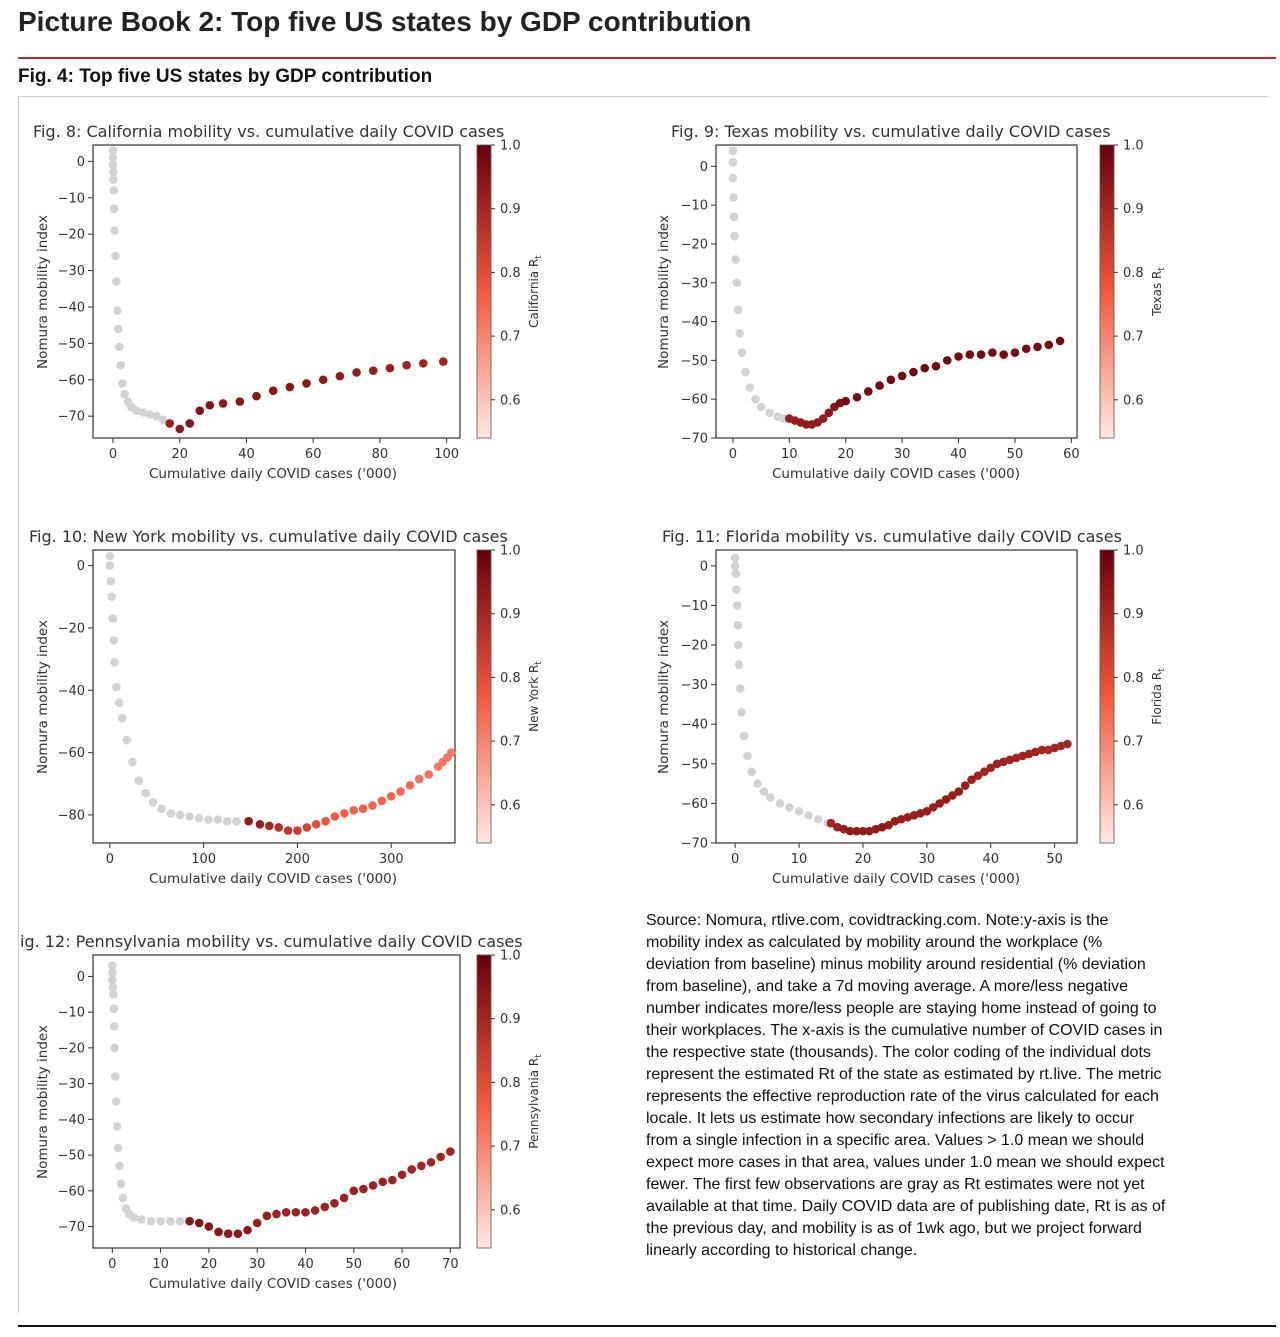 The height and width of the screenshot is (1337, 1280). I want to click on y-axis-label: Nomura mobility index, so click(43, 1102).